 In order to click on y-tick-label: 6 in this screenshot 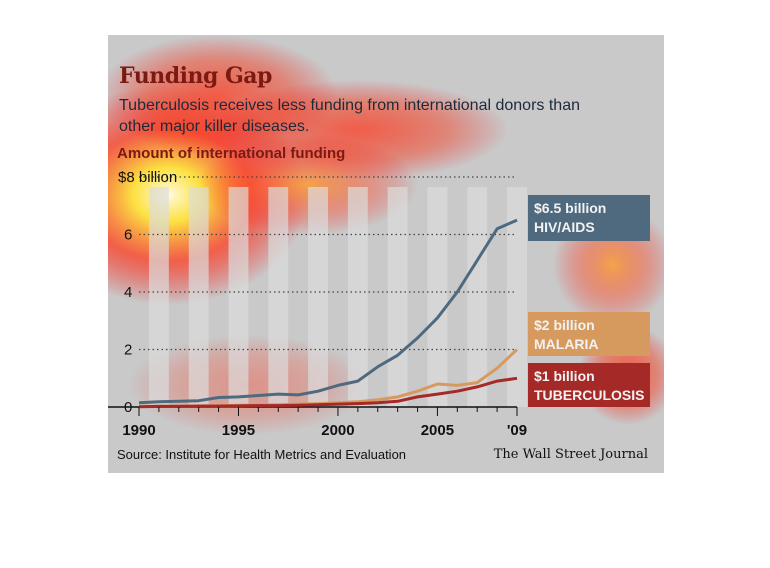, I will do `click(128, 235)`.